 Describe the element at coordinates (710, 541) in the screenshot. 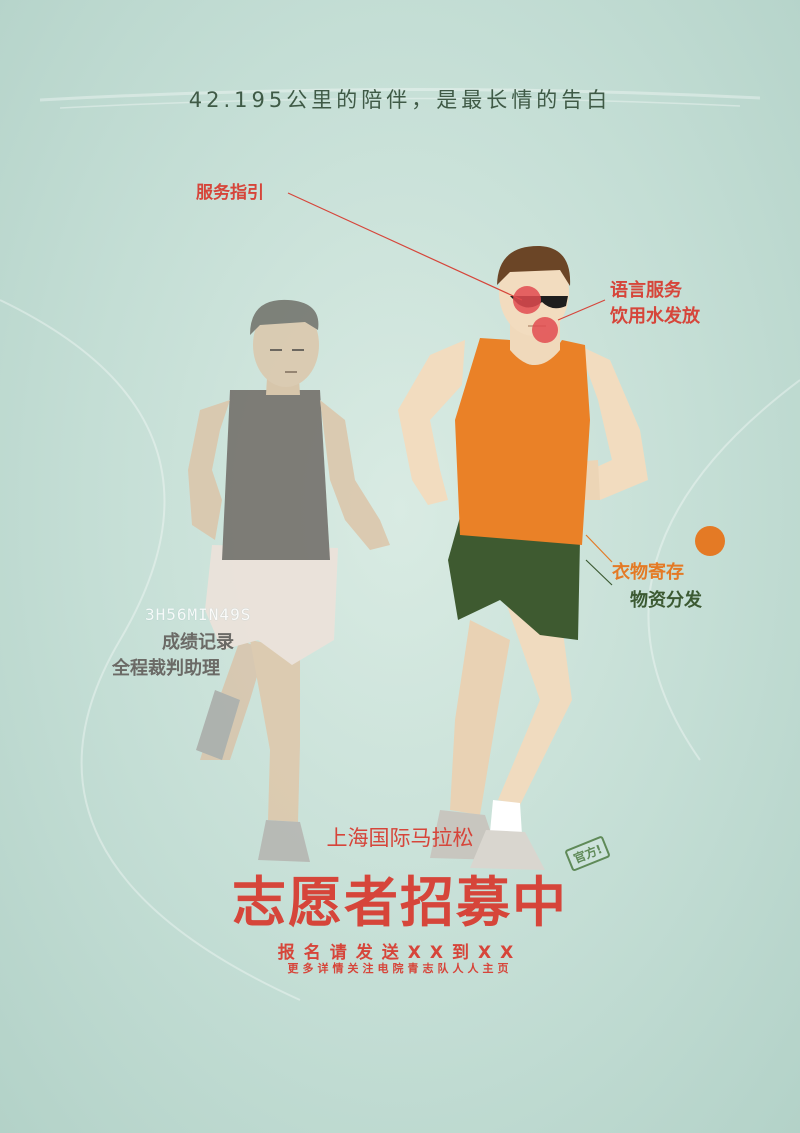

I see `marker-dot-clothing` at that location.